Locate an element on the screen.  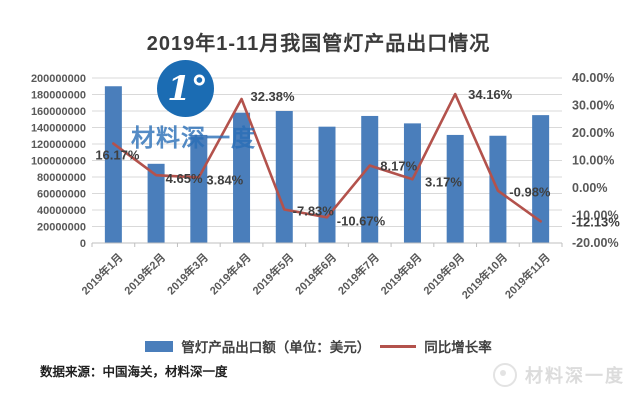
growth-data-label: -0.98% is located at coordinates (530, 192).